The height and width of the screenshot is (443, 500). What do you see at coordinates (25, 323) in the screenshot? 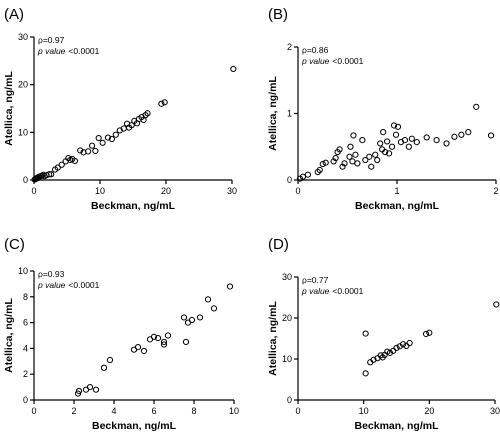
I see `y-tick-label: 6` at bounding box center [25, 323].